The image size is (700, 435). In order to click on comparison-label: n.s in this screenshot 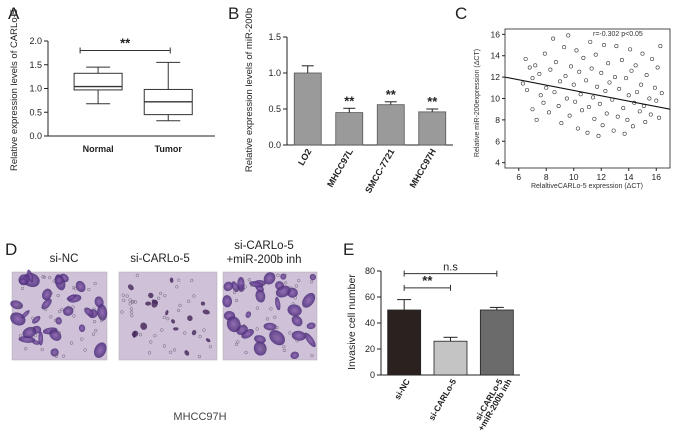, I will do `click(450, 268)`.